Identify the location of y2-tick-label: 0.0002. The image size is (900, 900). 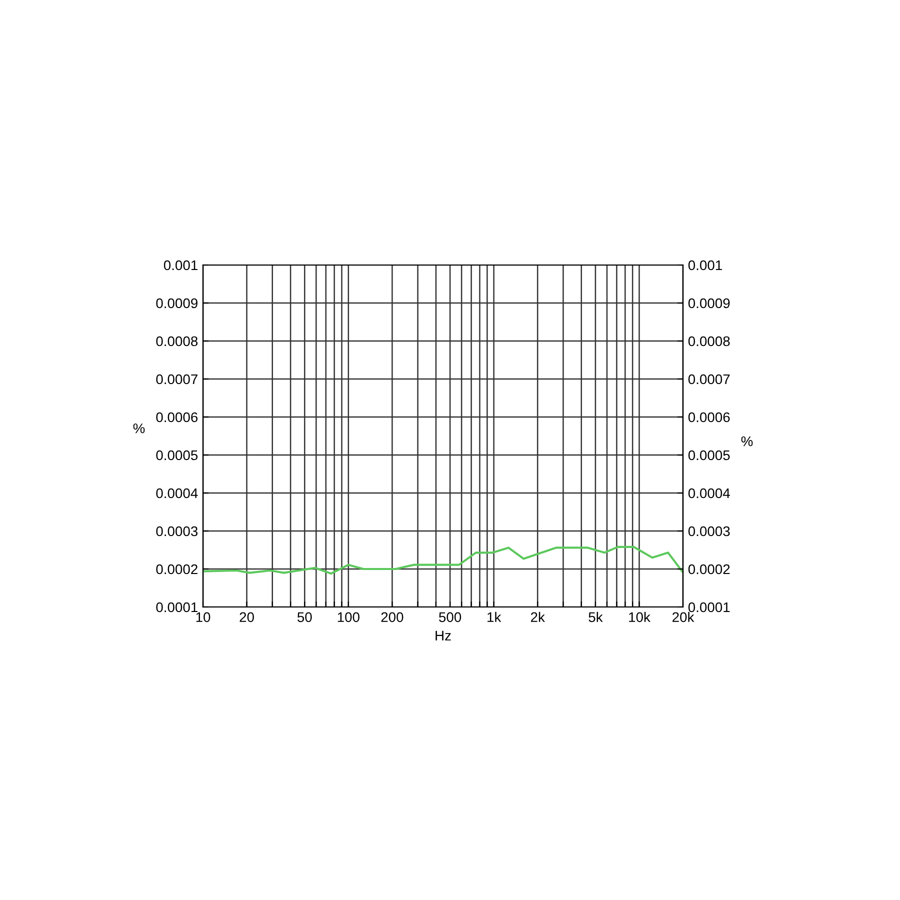
(709, 569).